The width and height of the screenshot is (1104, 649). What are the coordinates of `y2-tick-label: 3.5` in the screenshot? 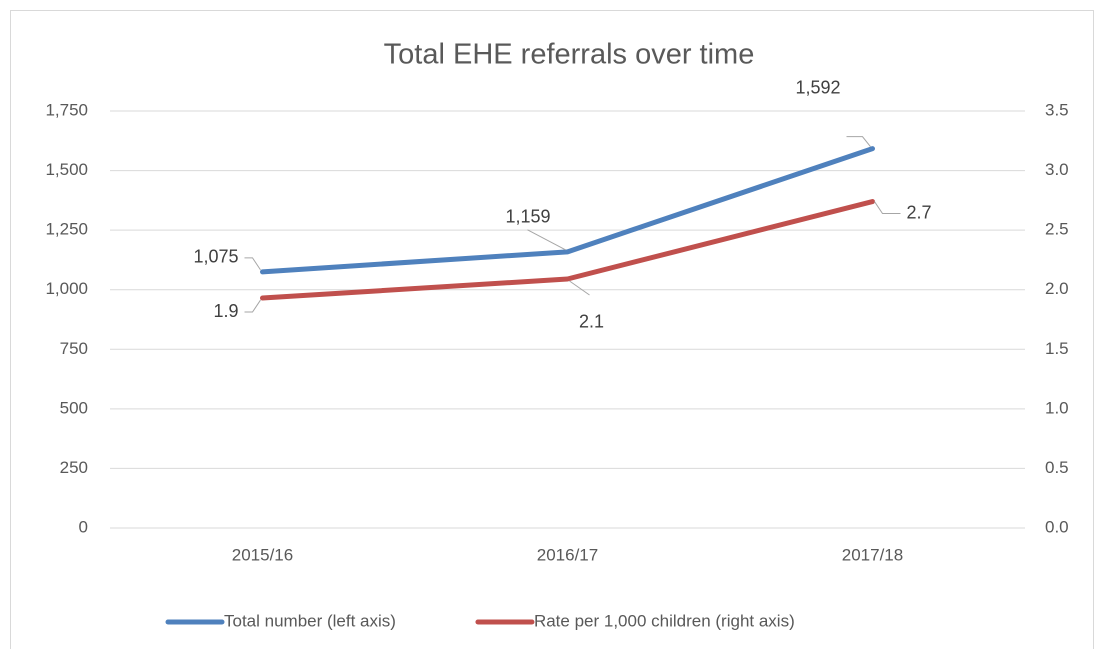 It's located at (1057, 109).